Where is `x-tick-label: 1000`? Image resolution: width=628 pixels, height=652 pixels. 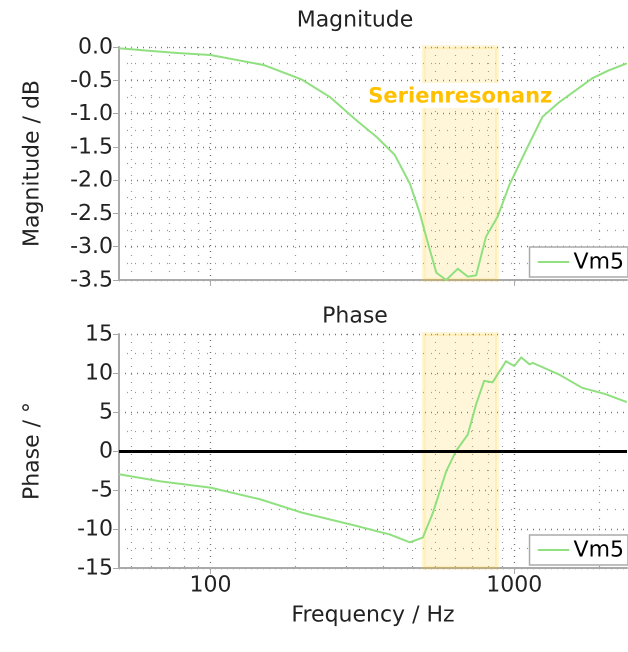 x-tick-label: 1000 is located at coordinates (514, 585).